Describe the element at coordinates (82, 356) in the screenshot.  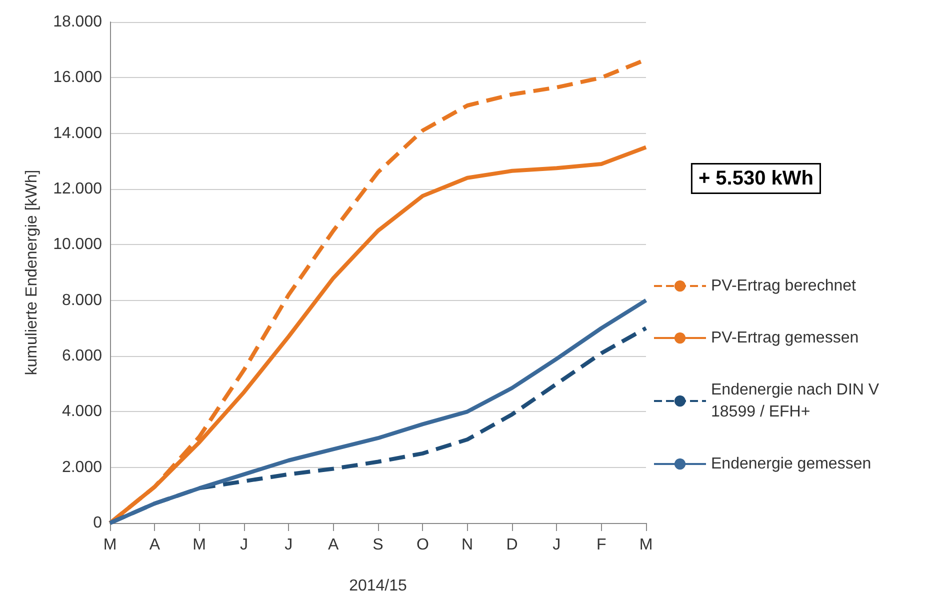
I see `y-tick-label: 6.000` at that location.